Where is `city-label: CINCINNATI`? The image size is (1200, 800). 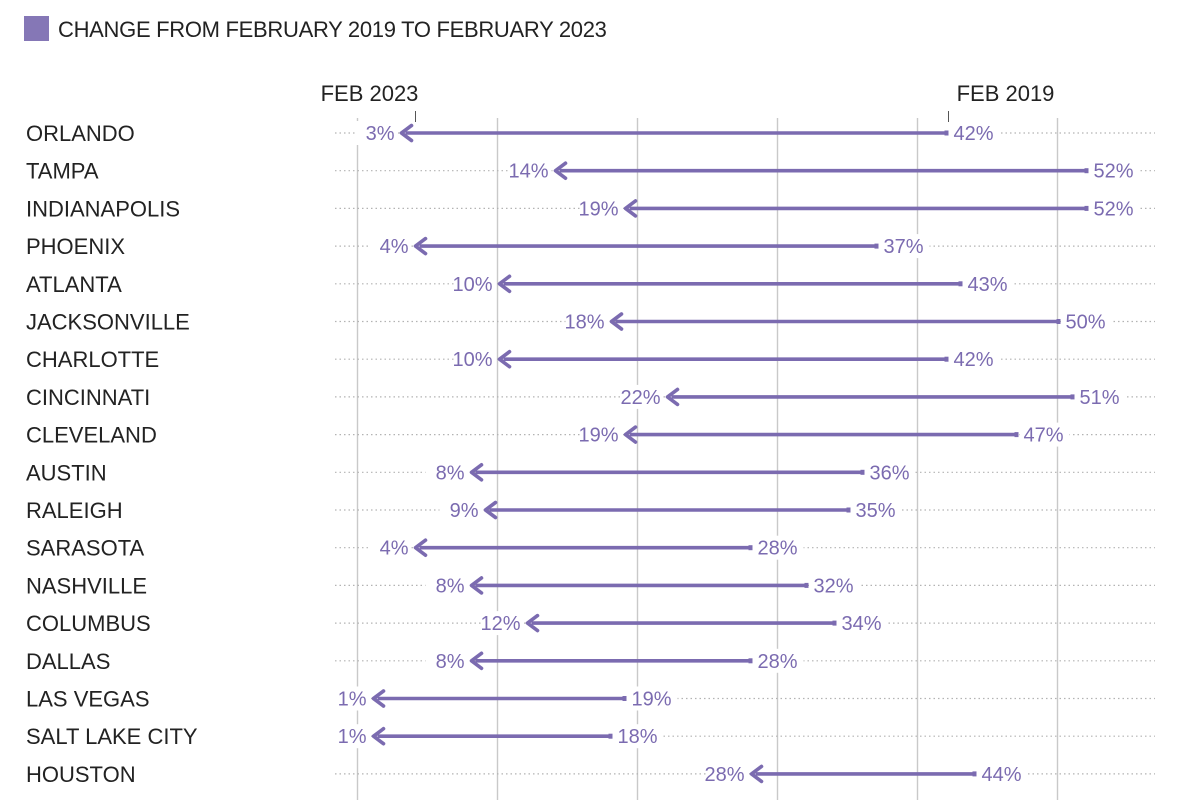 city-label: CINCINNATI is located at coordinates (88, 397).